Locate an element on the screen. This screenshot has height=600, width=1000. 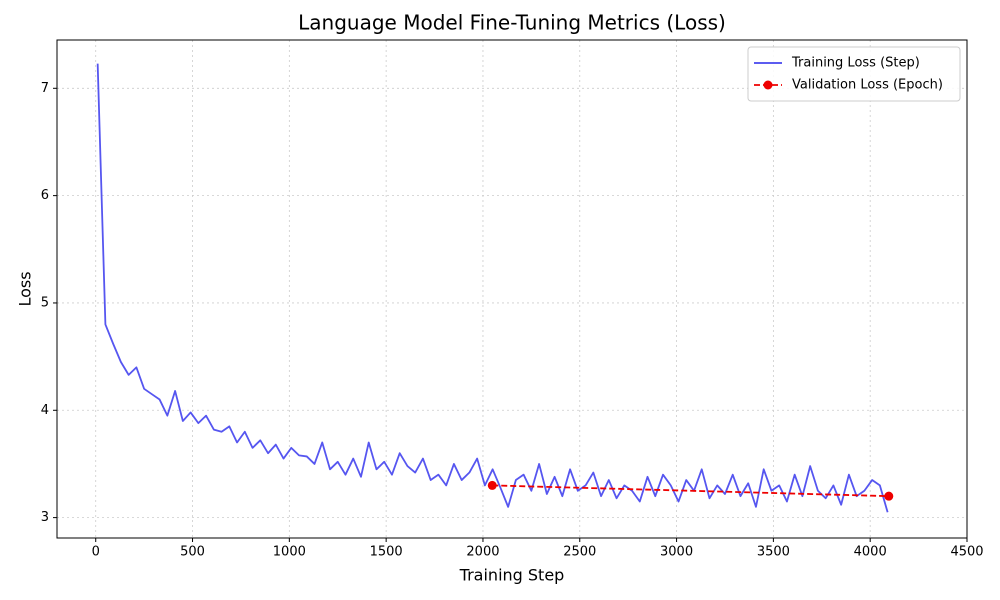
x-axis-label: Training Step is located at coordinates (512, 575).